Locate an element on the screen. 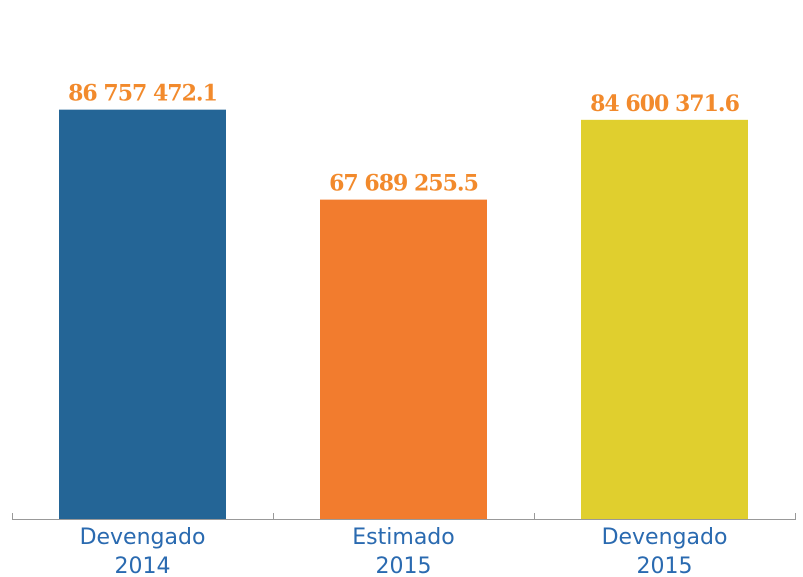 The height and width of the screenshot is (577, 803). value-label-3: 84 600 371.6 is located at coordinates (664, 104).